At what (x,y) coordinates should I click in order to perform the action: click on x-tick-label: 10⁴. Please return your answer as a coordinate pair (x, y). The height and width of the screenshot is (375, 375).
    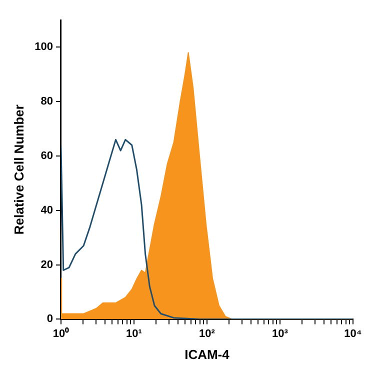
    Looking at the image, I should click on (353, 334).